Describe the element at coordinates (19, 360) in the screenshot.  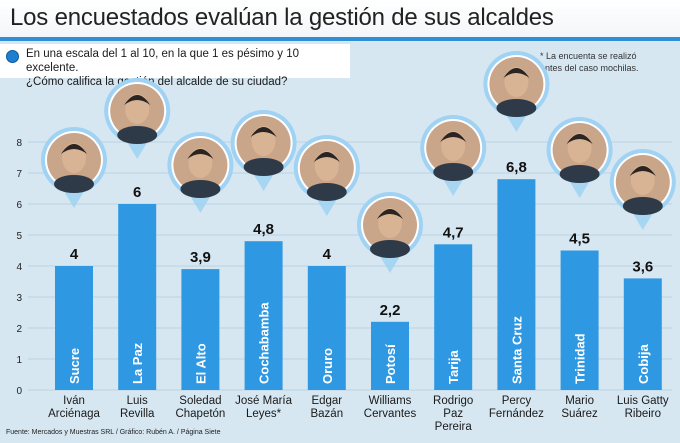
I see `y-tick-label: 1` at that location.